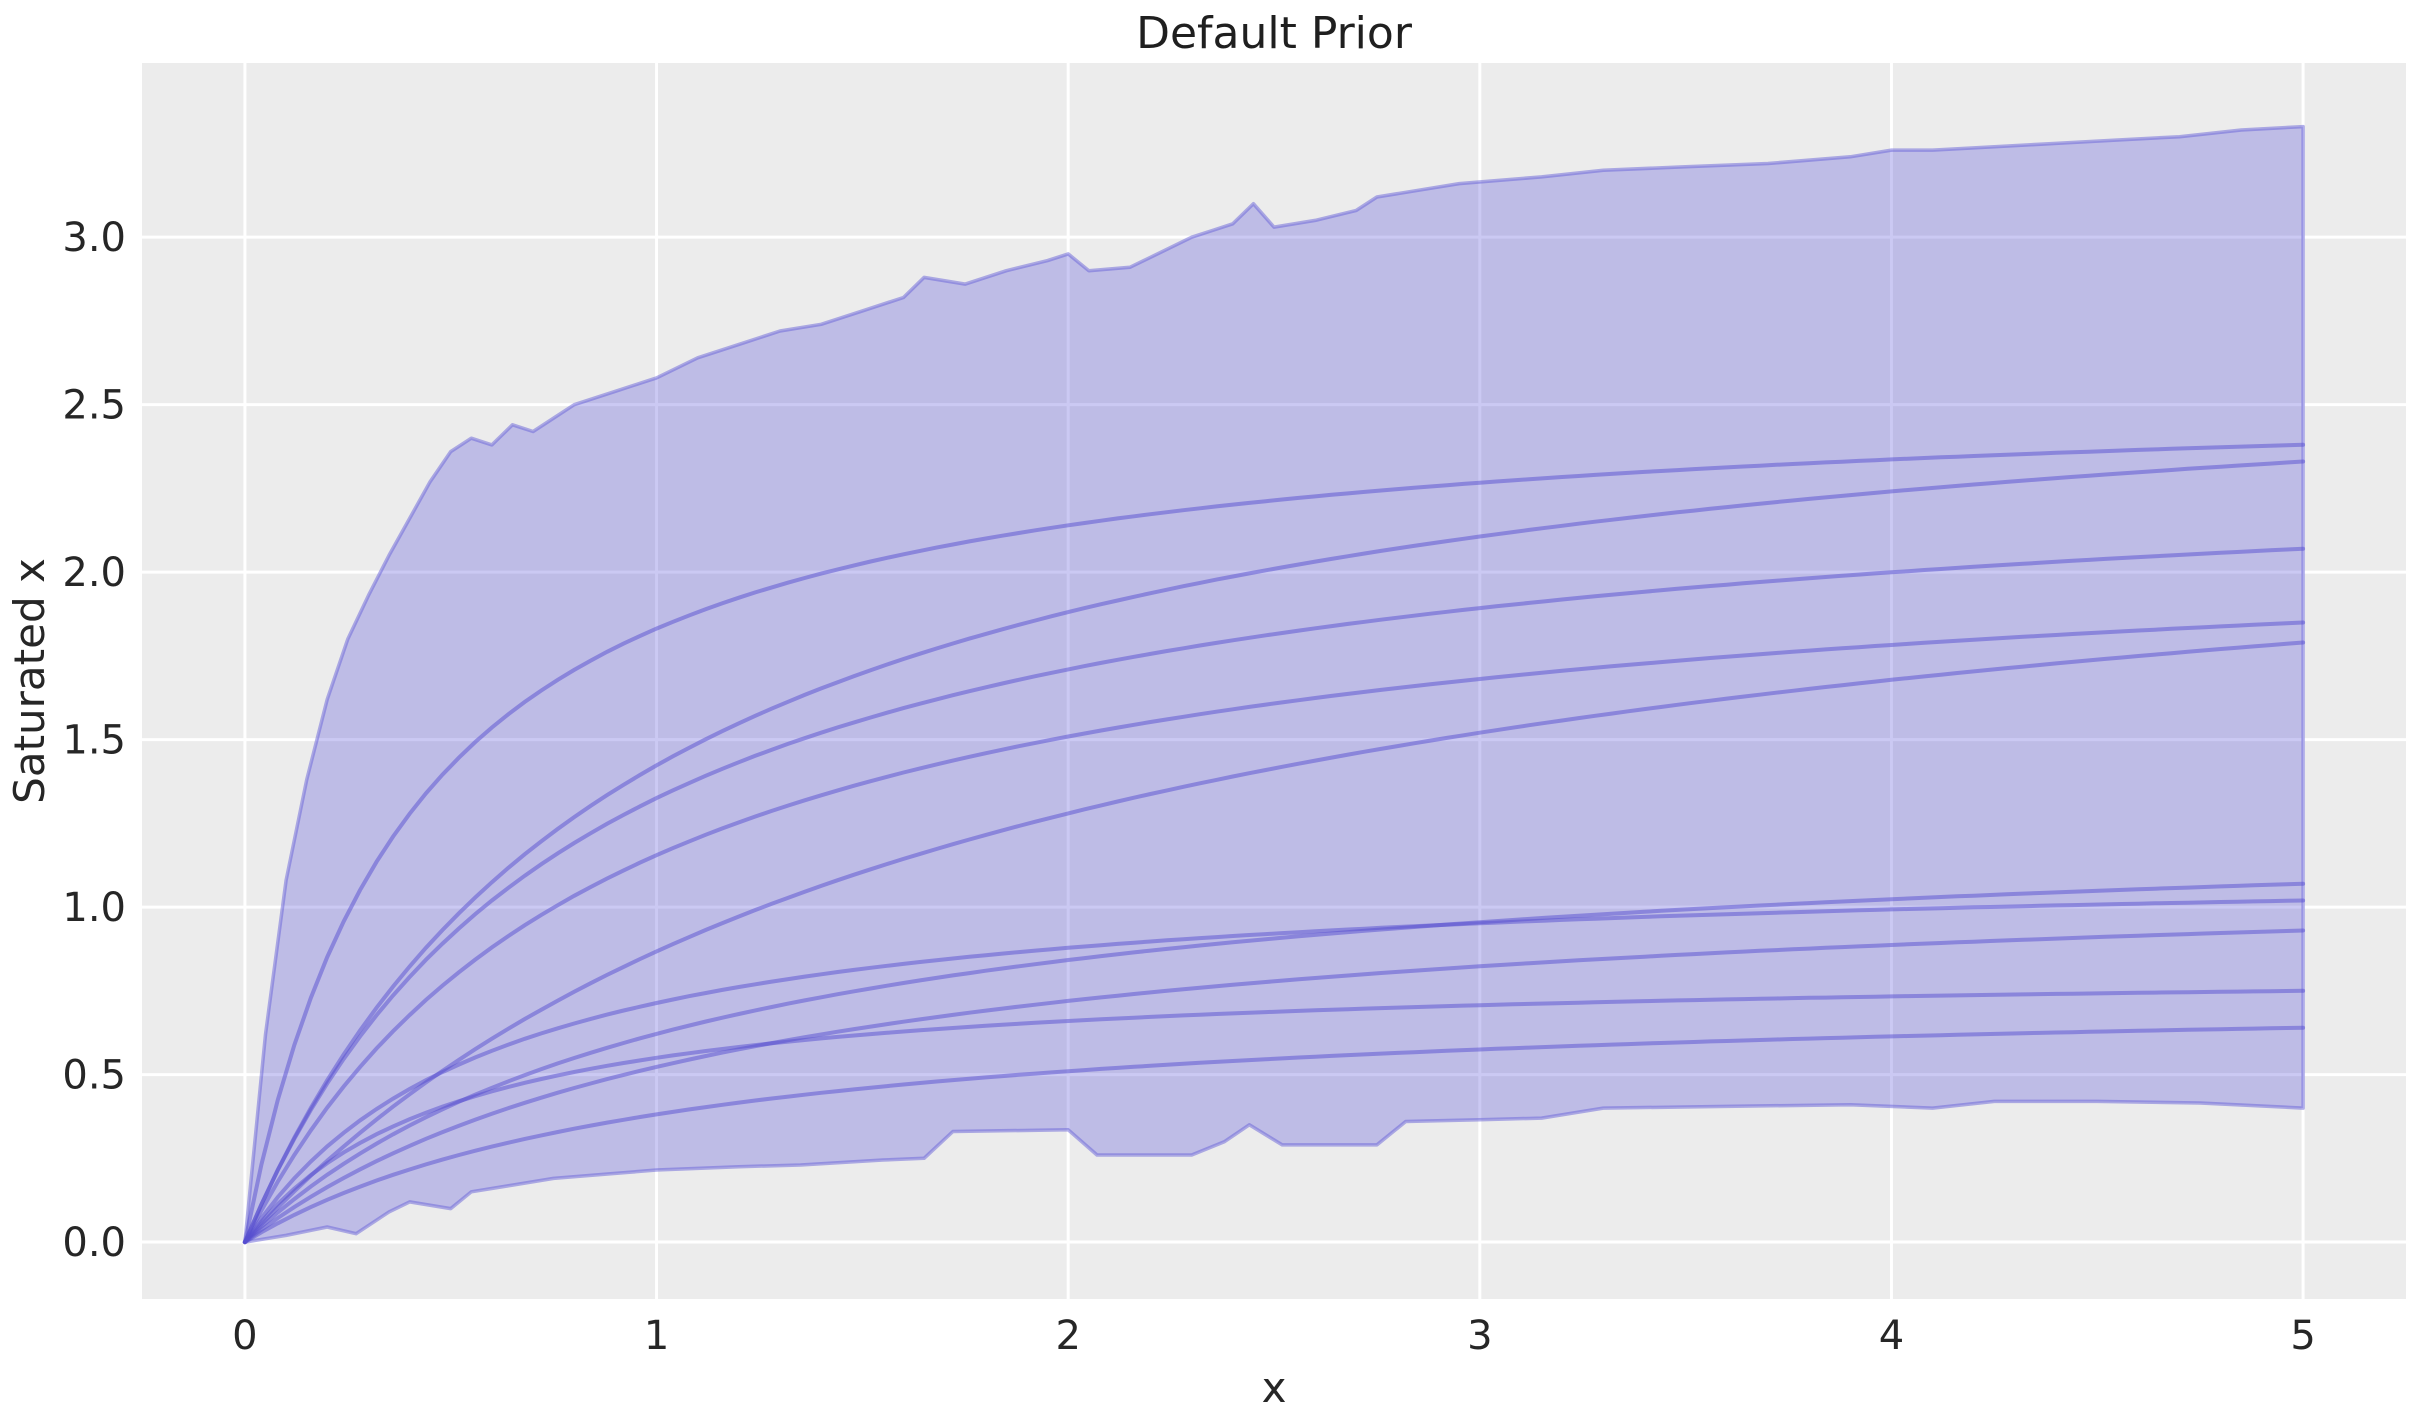  Describe the element at coordinates (244, 1336) in the screenshot. I see `x-tick-label: 0` at that location.